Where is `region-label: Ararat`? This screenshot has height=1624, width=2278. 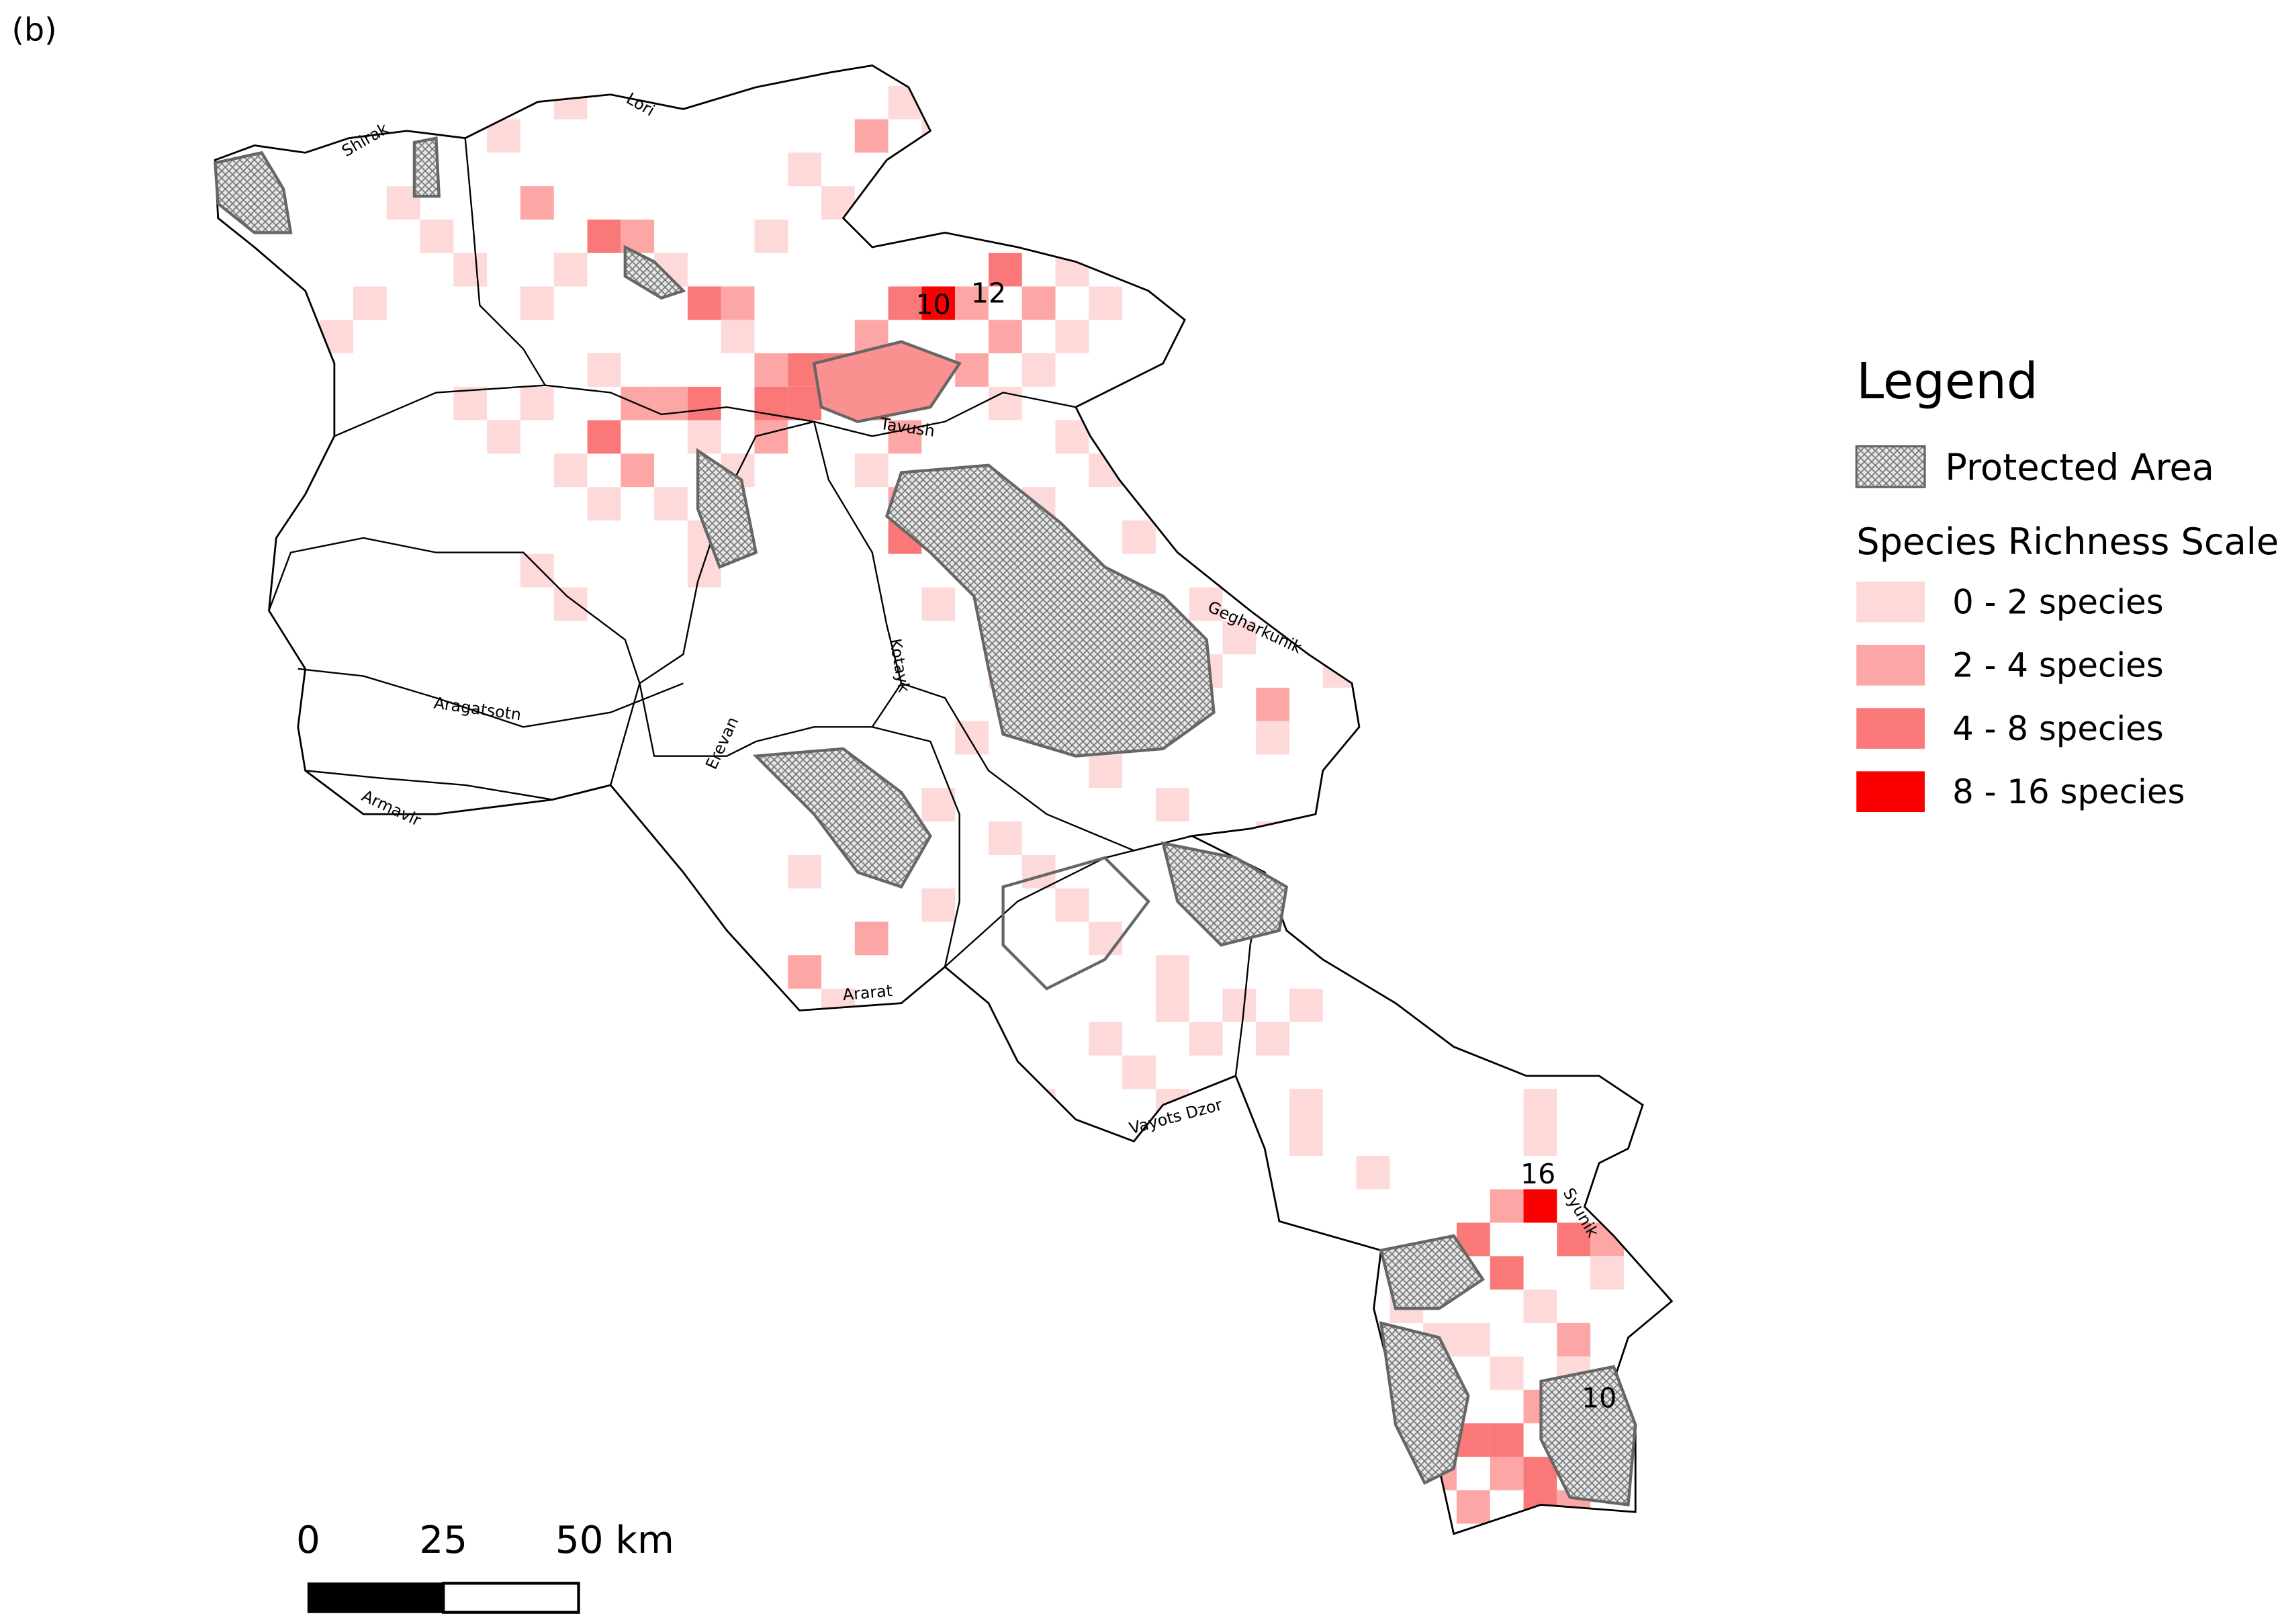 region-label: Ararat is located at coordinates (868, 992).